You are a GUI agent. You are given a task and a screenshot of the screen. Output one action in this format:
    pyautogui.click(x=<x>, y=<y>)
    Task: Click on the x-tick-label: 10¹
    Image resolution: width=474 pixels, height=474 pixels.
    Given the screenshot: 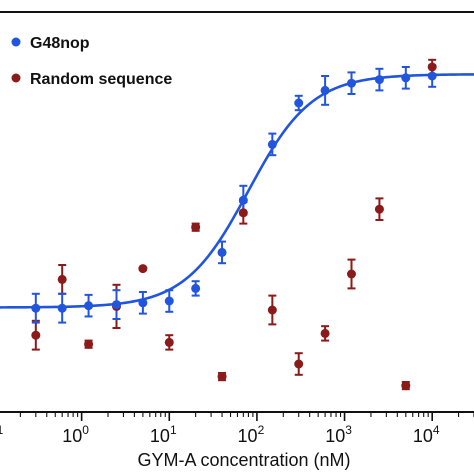 What is the action you would take?
    pyautogui.click(x=163, y=434)
    